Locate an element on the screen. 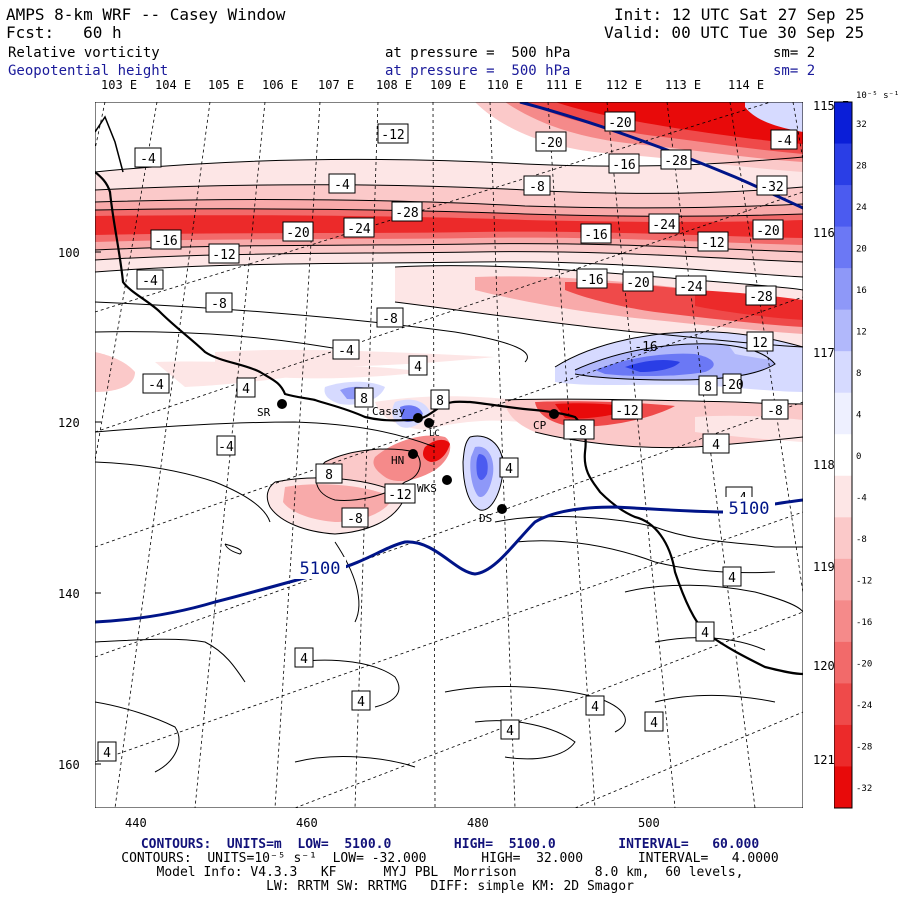 Image resolution: width=900 pixels, height=900 pixels. colorbar-label: 4 is located at coordinates (858, 415).